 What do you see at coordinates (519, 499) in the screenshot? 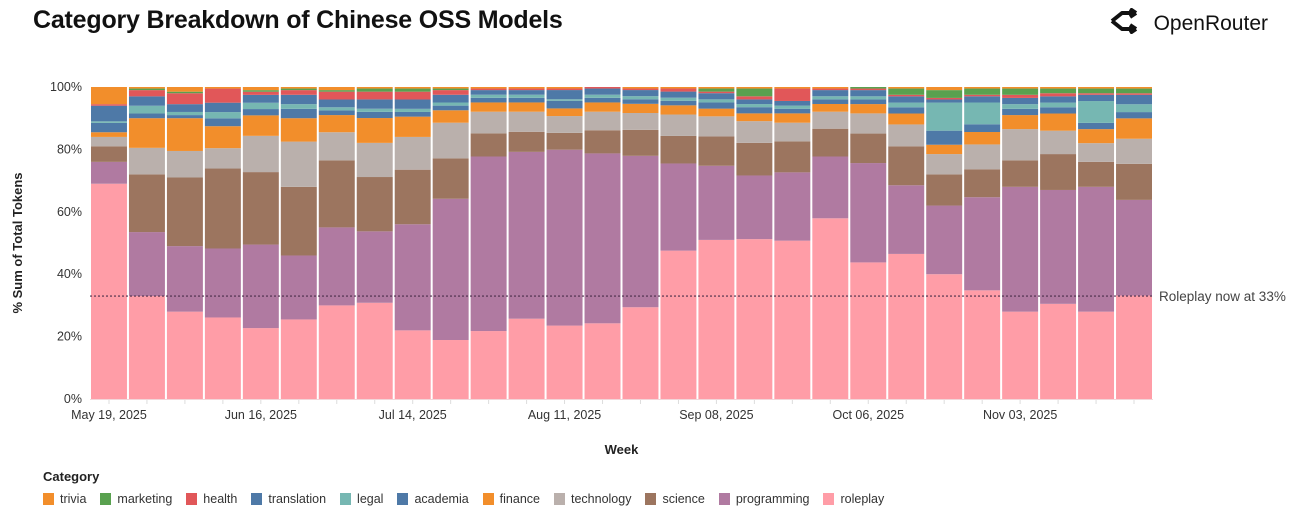
I see `legend-label: finance` at bounding box center [519, 499].